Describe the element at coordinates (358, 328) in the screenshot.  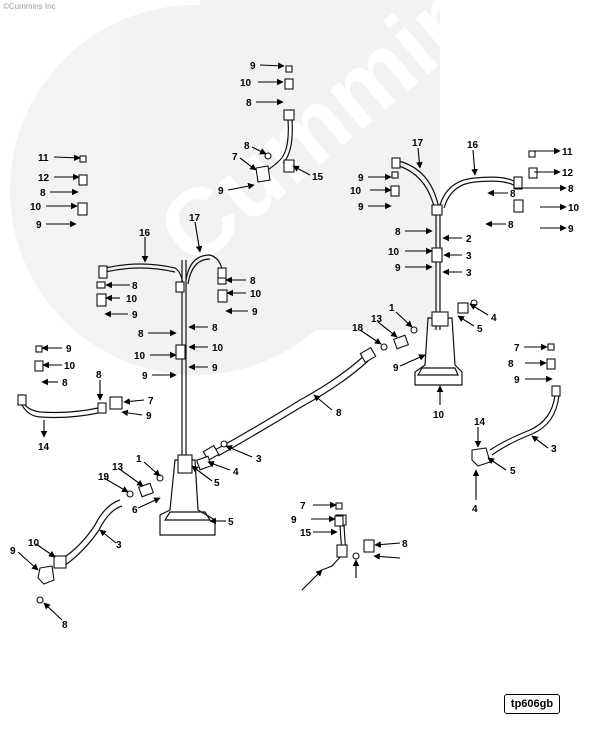
I see `callout-label: 18` at that location.